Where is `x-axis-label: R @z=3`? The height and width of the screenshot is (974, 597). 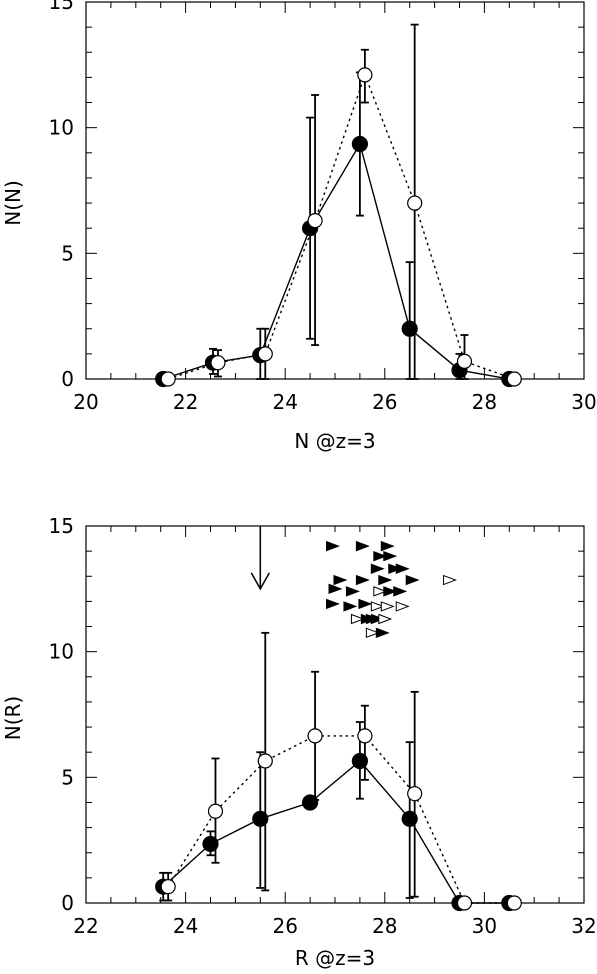
x-axis-label: R @z=3 is located at coordinates (335, 958).